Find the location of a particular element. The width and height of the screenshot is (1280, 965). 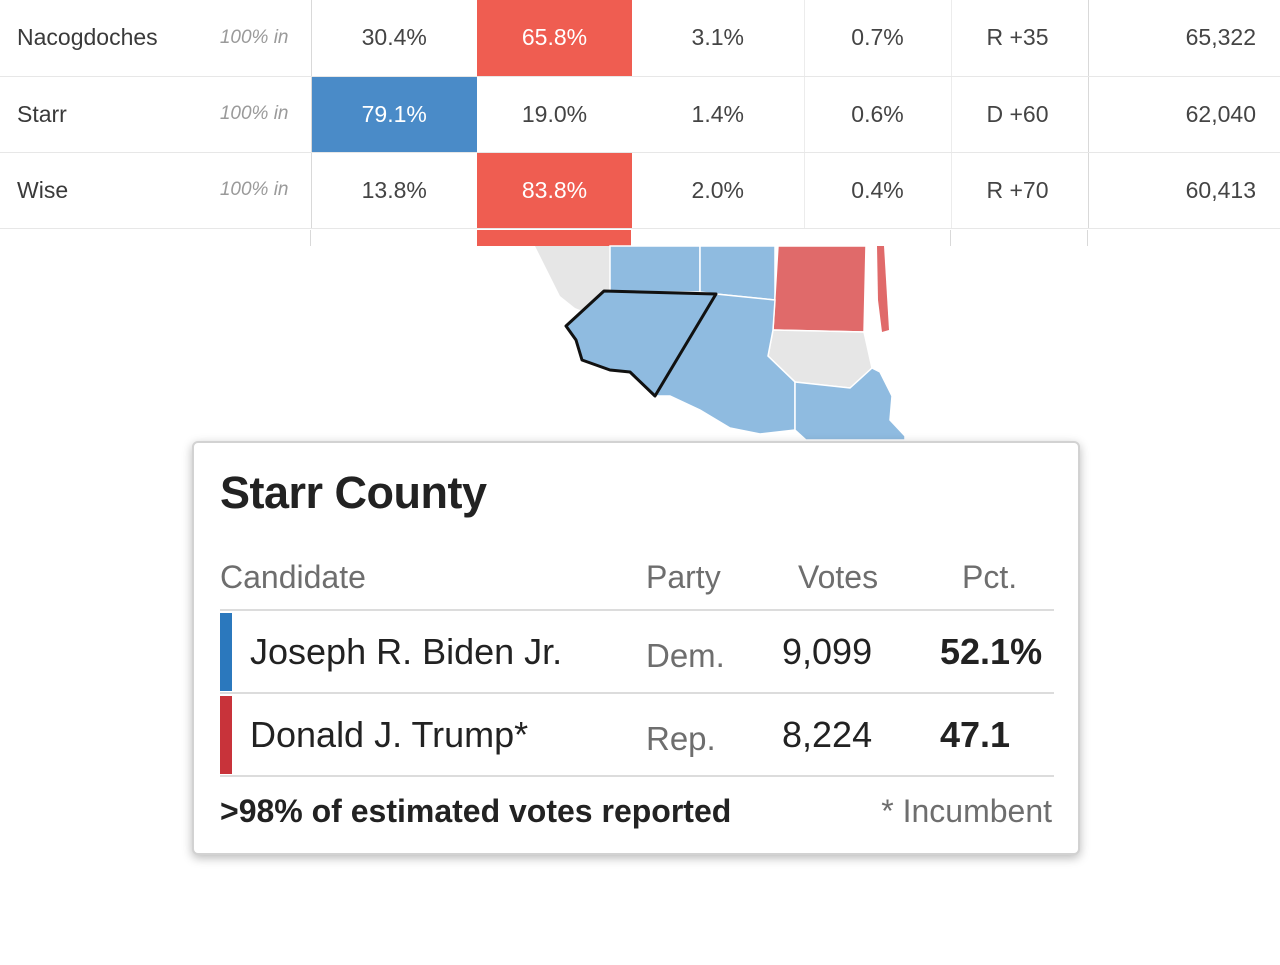

county-name: Wise is located at coordinates (97, 190).